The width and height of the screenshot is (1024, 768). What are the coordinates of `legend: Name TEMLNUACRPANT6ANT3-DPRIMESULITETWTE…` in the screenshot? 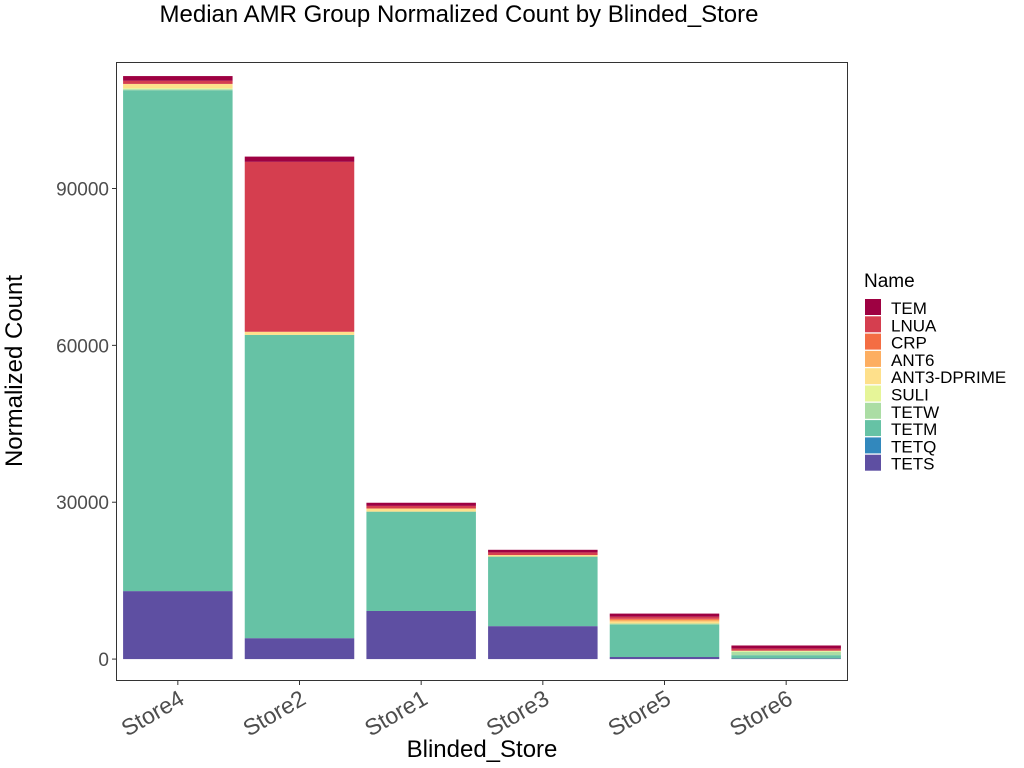 It's located at (935, 372).